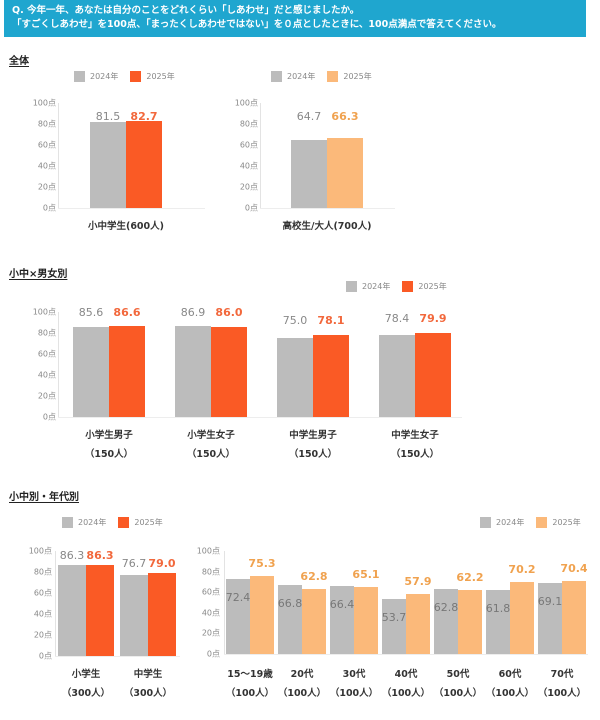  Describe the element at coordinates (345, 116) in the screenshot. I see `value-label-2025: 66.3` at that location.